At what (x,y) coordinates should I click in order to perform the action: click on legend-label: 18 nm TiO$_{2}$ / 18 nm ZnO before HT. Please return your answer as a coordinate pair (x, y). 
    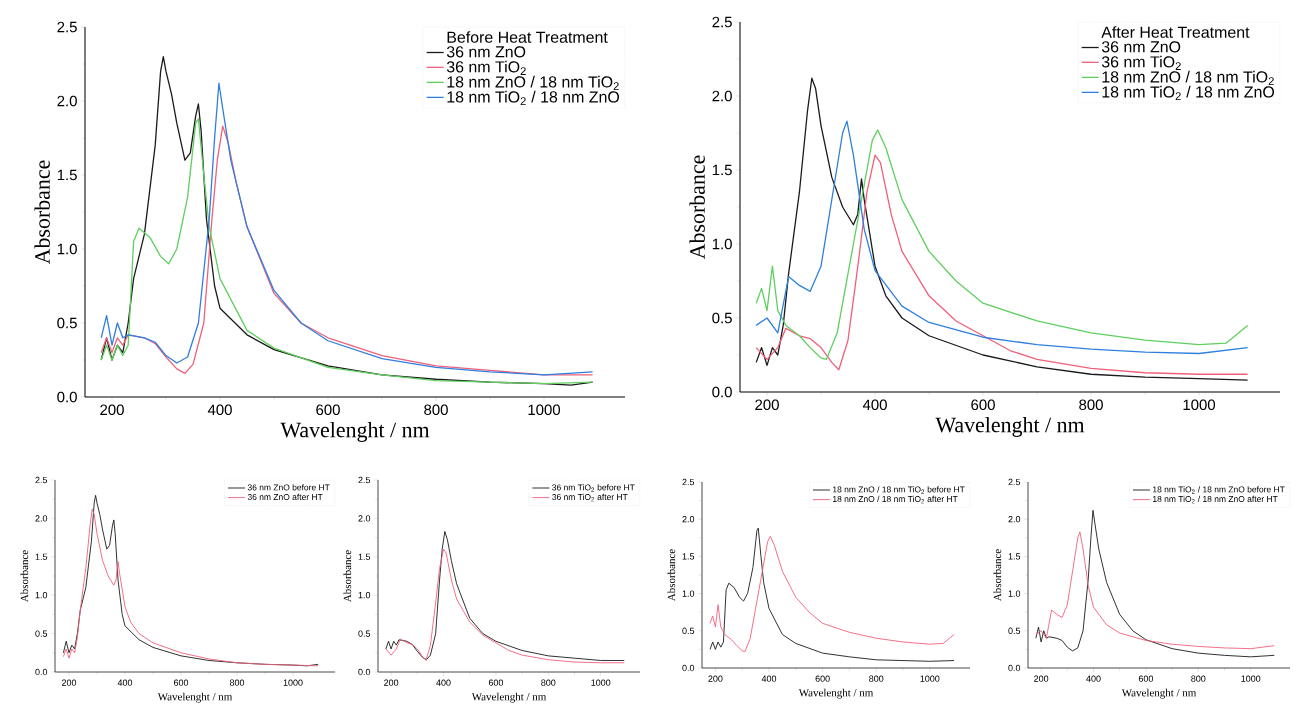
    Looking at the image, I should click on (1219, 490).